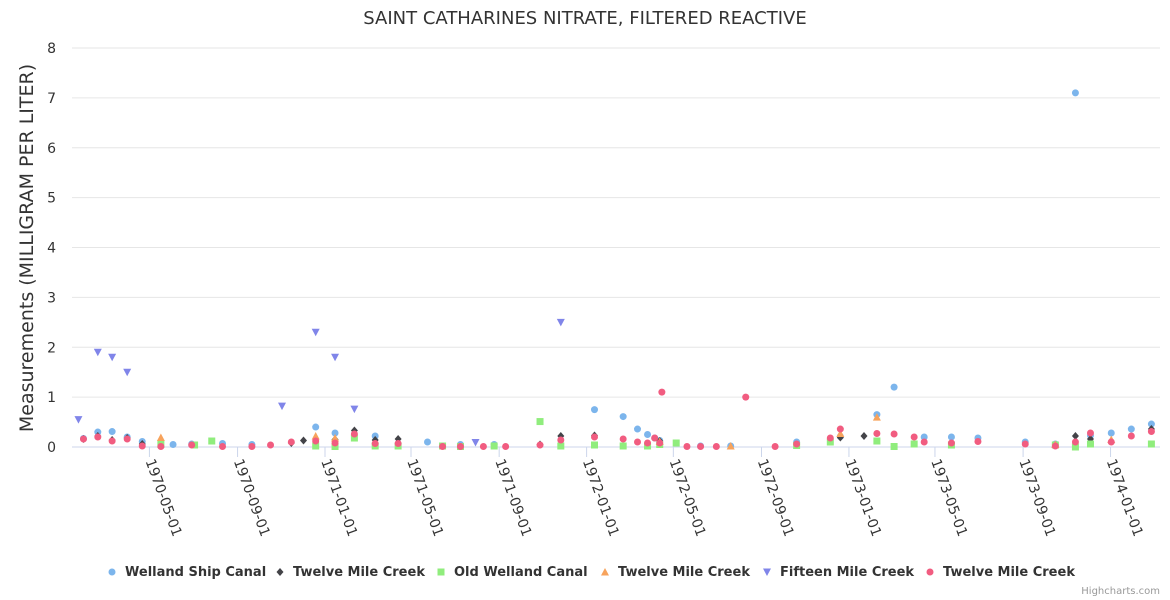  I want to click on credits-link: Highcharts.com, so click(1120, 591).